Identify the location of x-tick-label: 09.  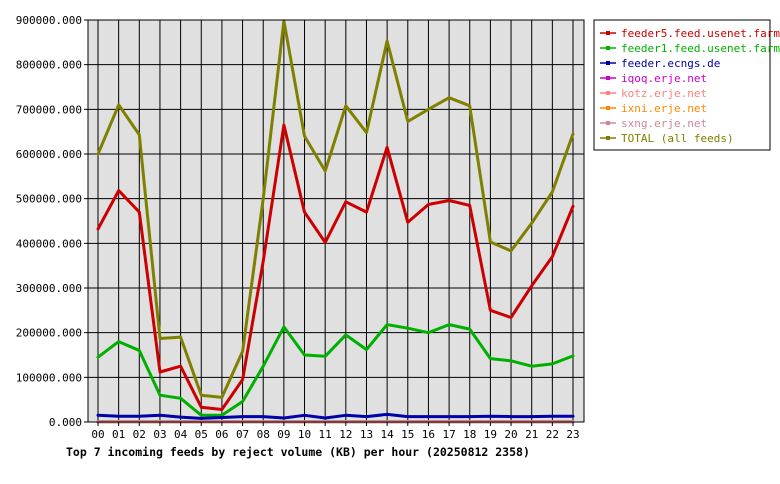
(283, 434).